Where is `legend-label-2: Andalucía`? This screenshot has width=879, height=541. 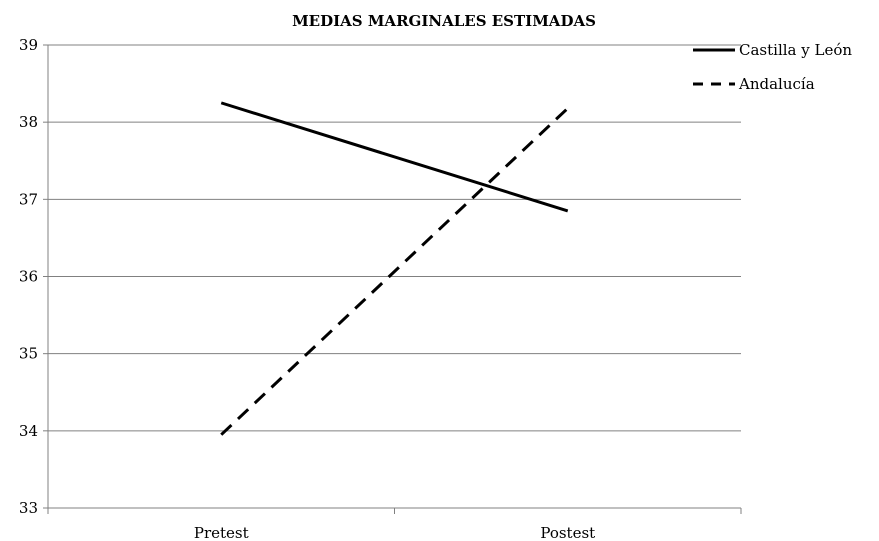 legend-label-2: Andalucía is located at coordinates (776, 84).